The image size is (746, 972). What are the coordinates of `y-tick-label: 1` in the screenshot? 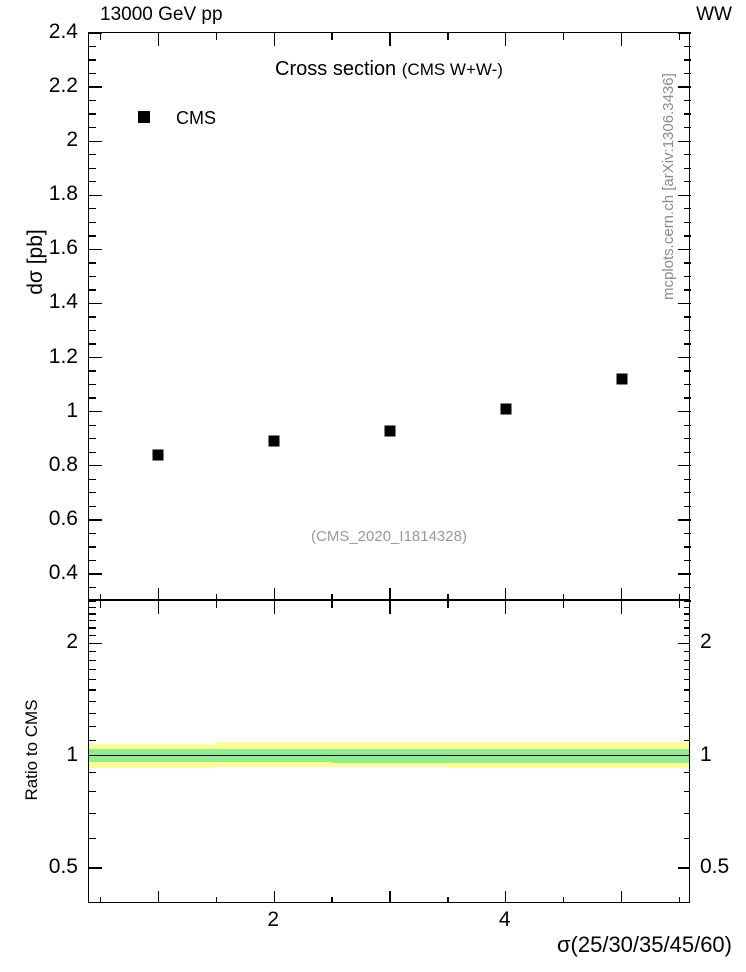 It's located at (72, 410).